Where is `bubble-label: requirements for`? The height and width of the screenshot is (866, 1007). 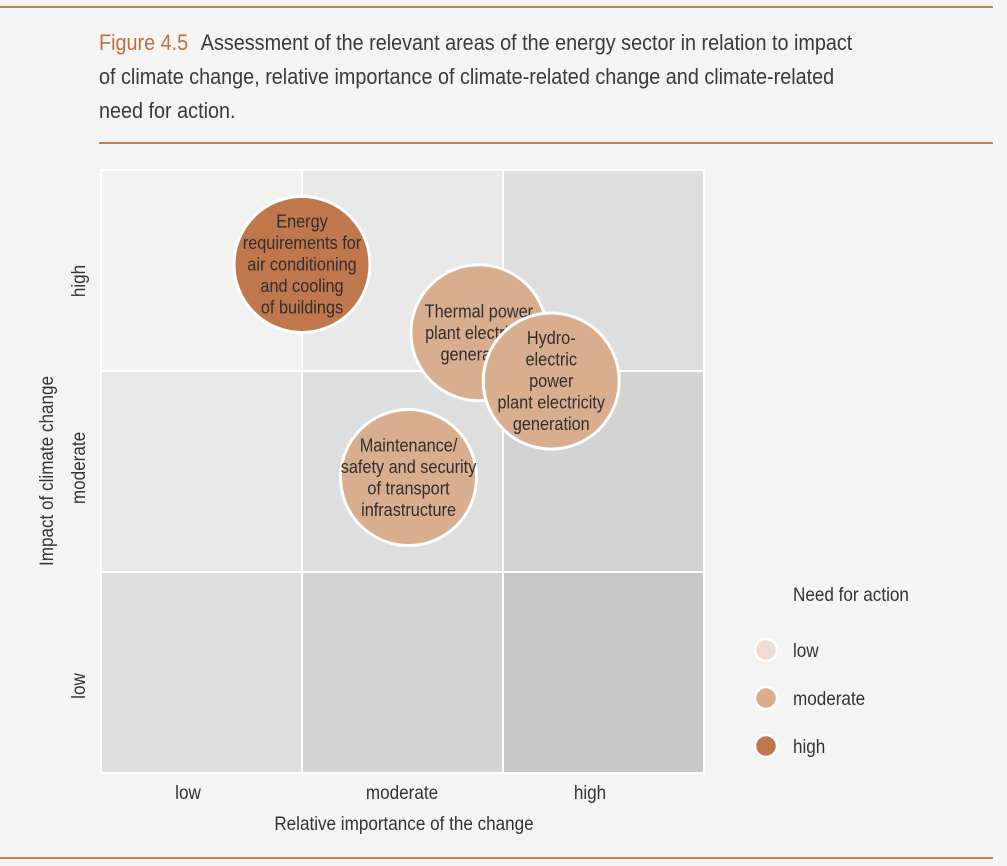
bubble-label: requirements for is located at coordinates (302, 242).